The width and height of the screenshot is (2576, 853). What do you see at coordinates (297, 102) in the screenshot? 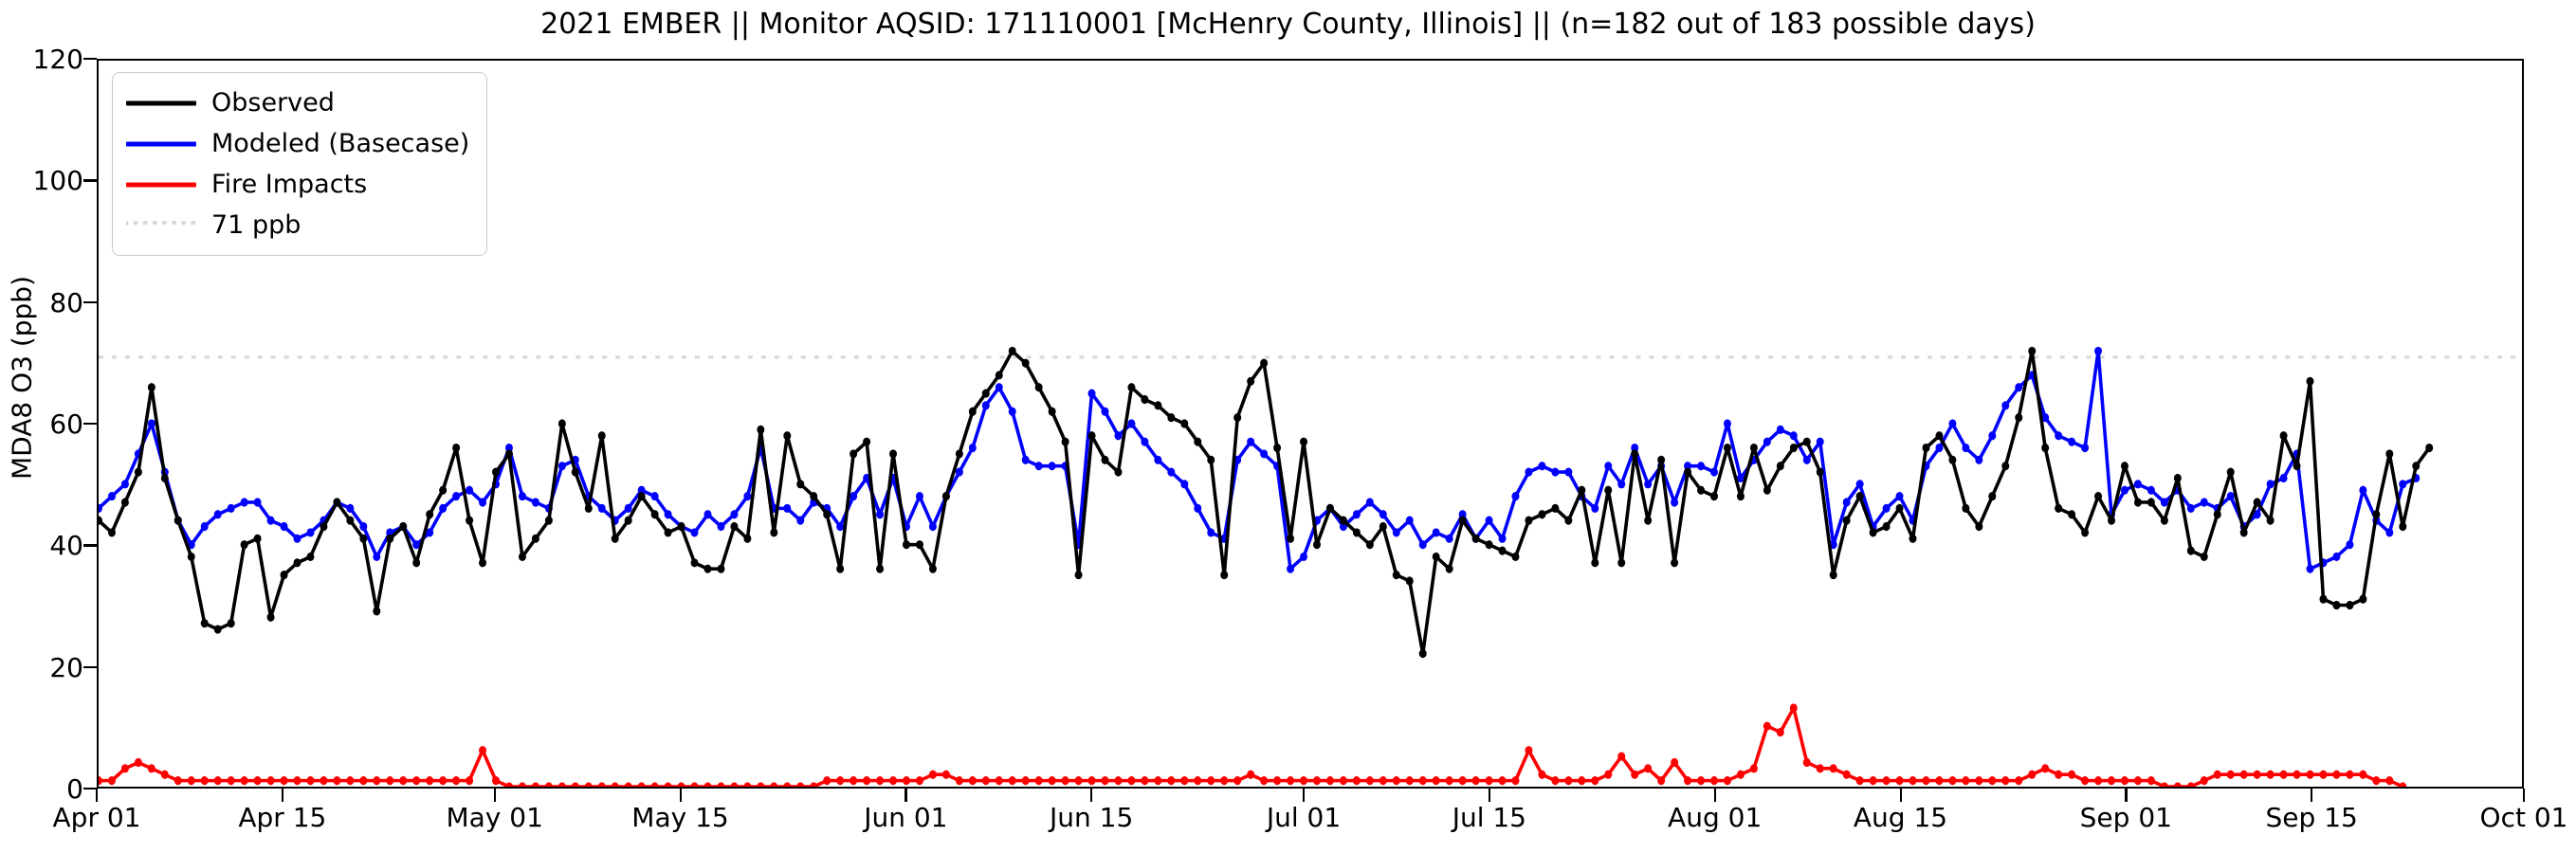
I see `legend-item: Observed` at bounding box center [297, 102].